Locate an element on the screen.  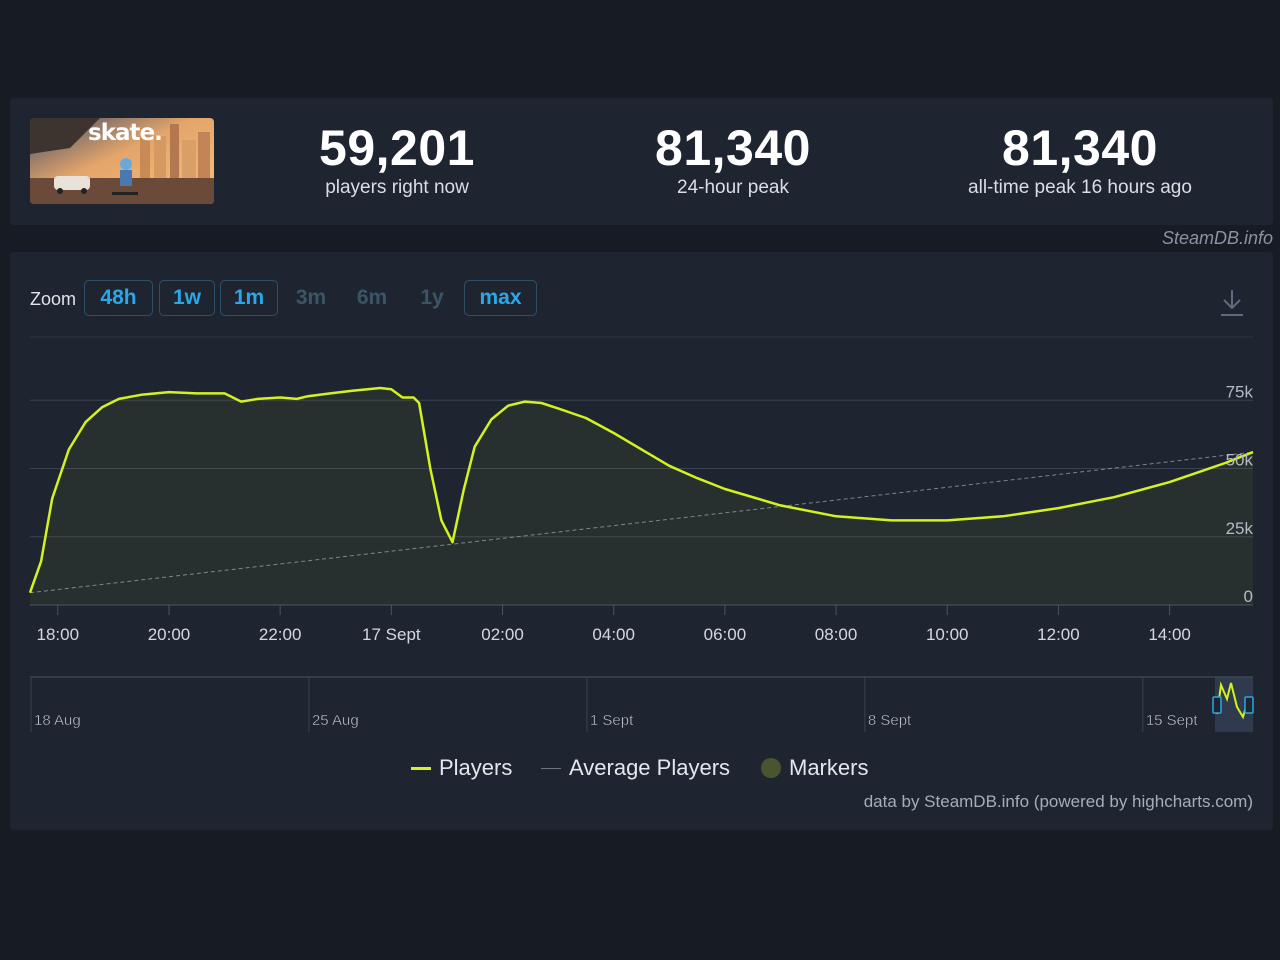
x-tick-label: 14:00 is located at coordinates (1169, 634).